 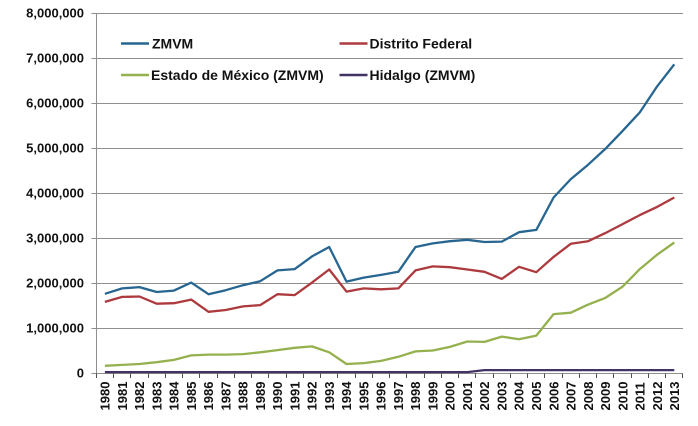 What do you see at coordinates (105, 396) in the screenshot?
I see `svg-text: 1980` at bounding box center [105, 396].